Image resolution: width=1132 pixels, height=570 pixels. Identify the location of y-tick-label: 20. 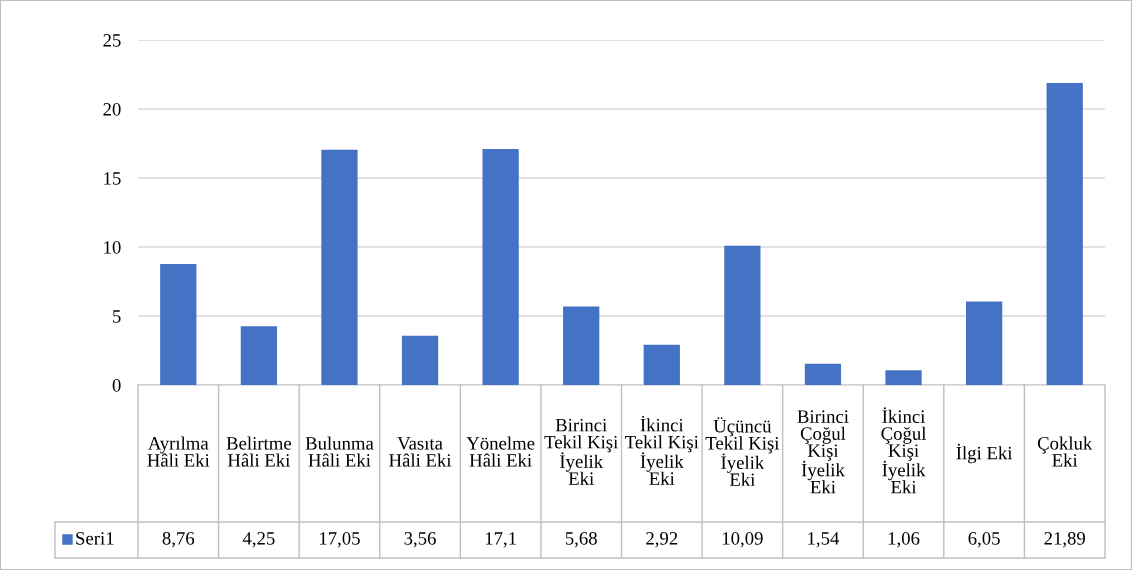
(112, 109).